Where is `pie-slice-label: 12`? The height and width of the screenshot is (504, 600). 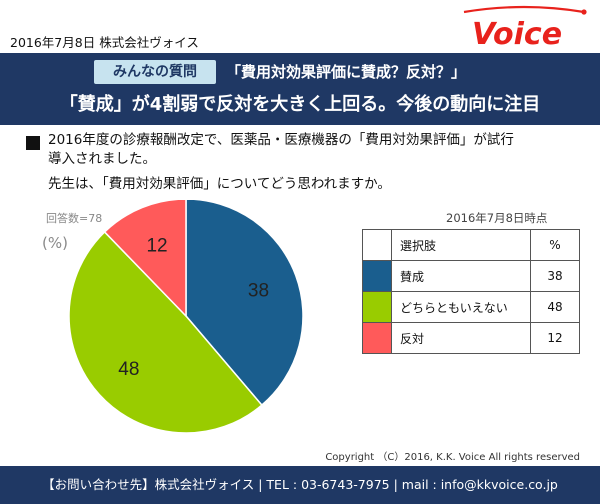
pie-slice-label: 12 is located at coordinates (156, 245).